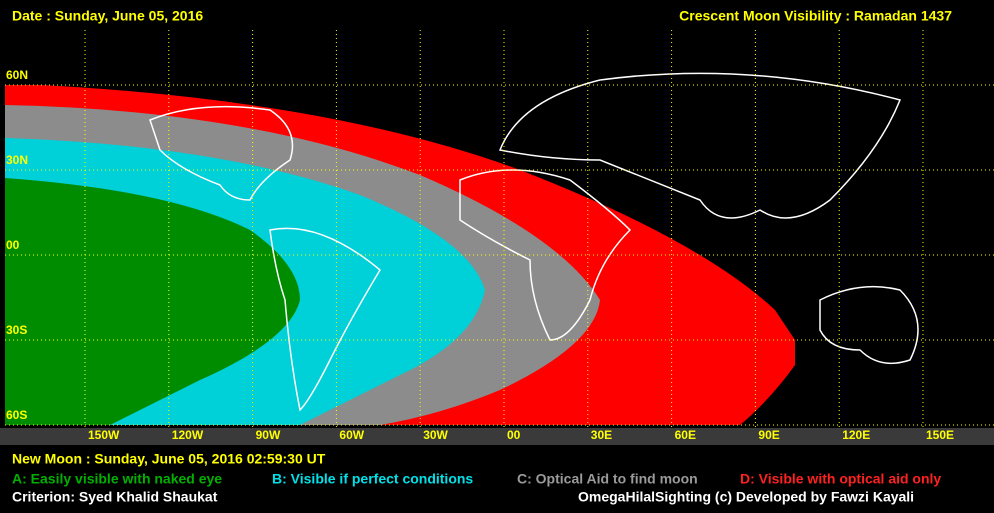  Describe the element at coordinates (856, 435) in the screenshot. I see `lon-label: 120E` at that location.